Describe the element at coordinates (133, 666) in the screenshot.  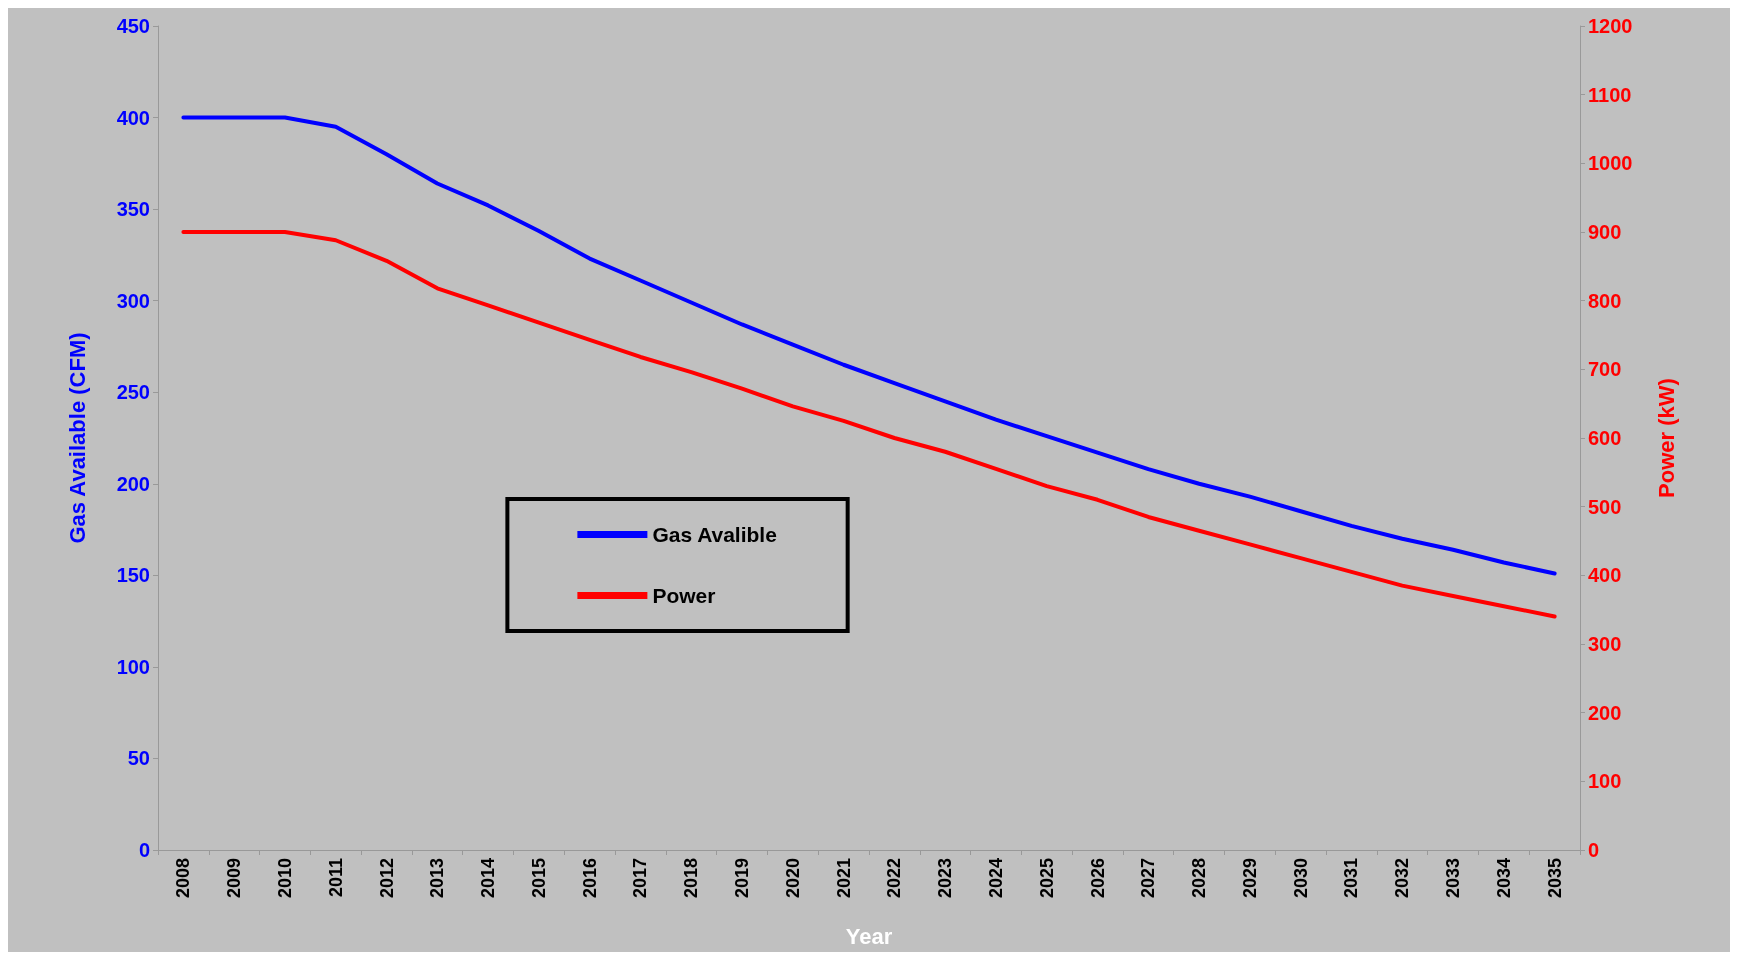
I see `y-tick-label: 100` at that location.